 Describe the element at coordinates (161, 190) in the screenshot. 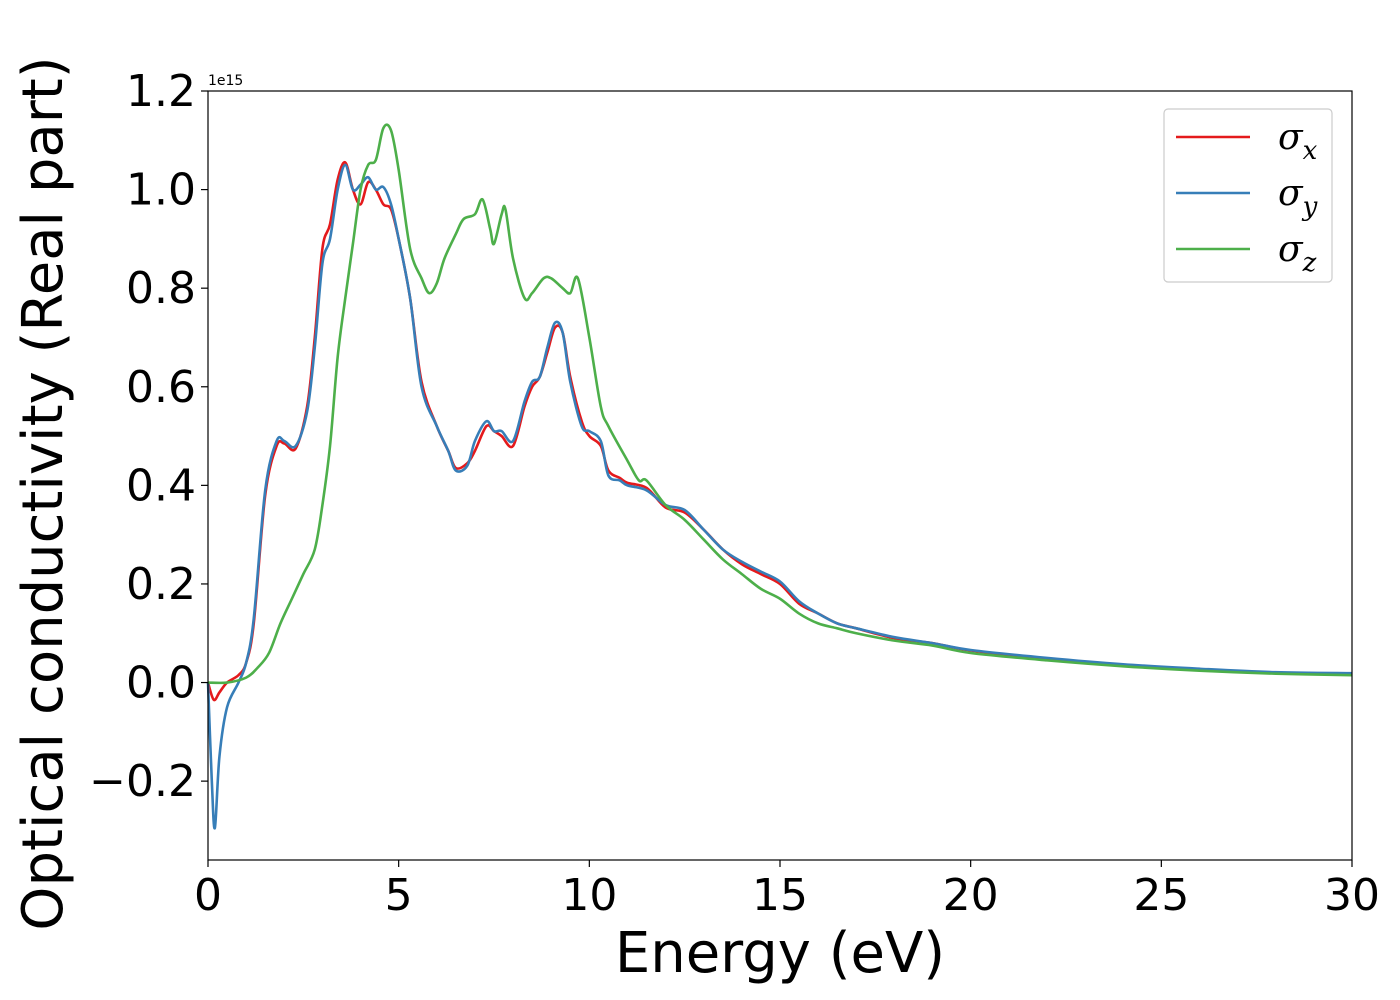

I see `y-tick-label: 1.0` at that location.